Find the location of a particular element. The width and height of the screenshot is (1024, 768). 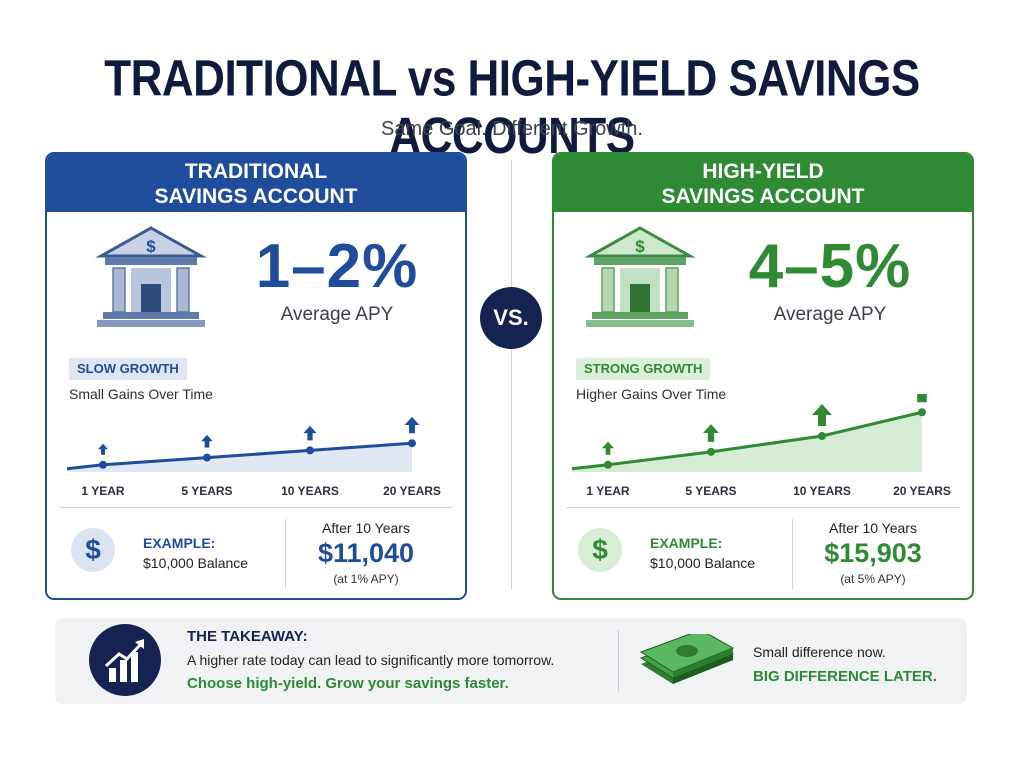

takeaway-divider is located at coordinates (618, 661).